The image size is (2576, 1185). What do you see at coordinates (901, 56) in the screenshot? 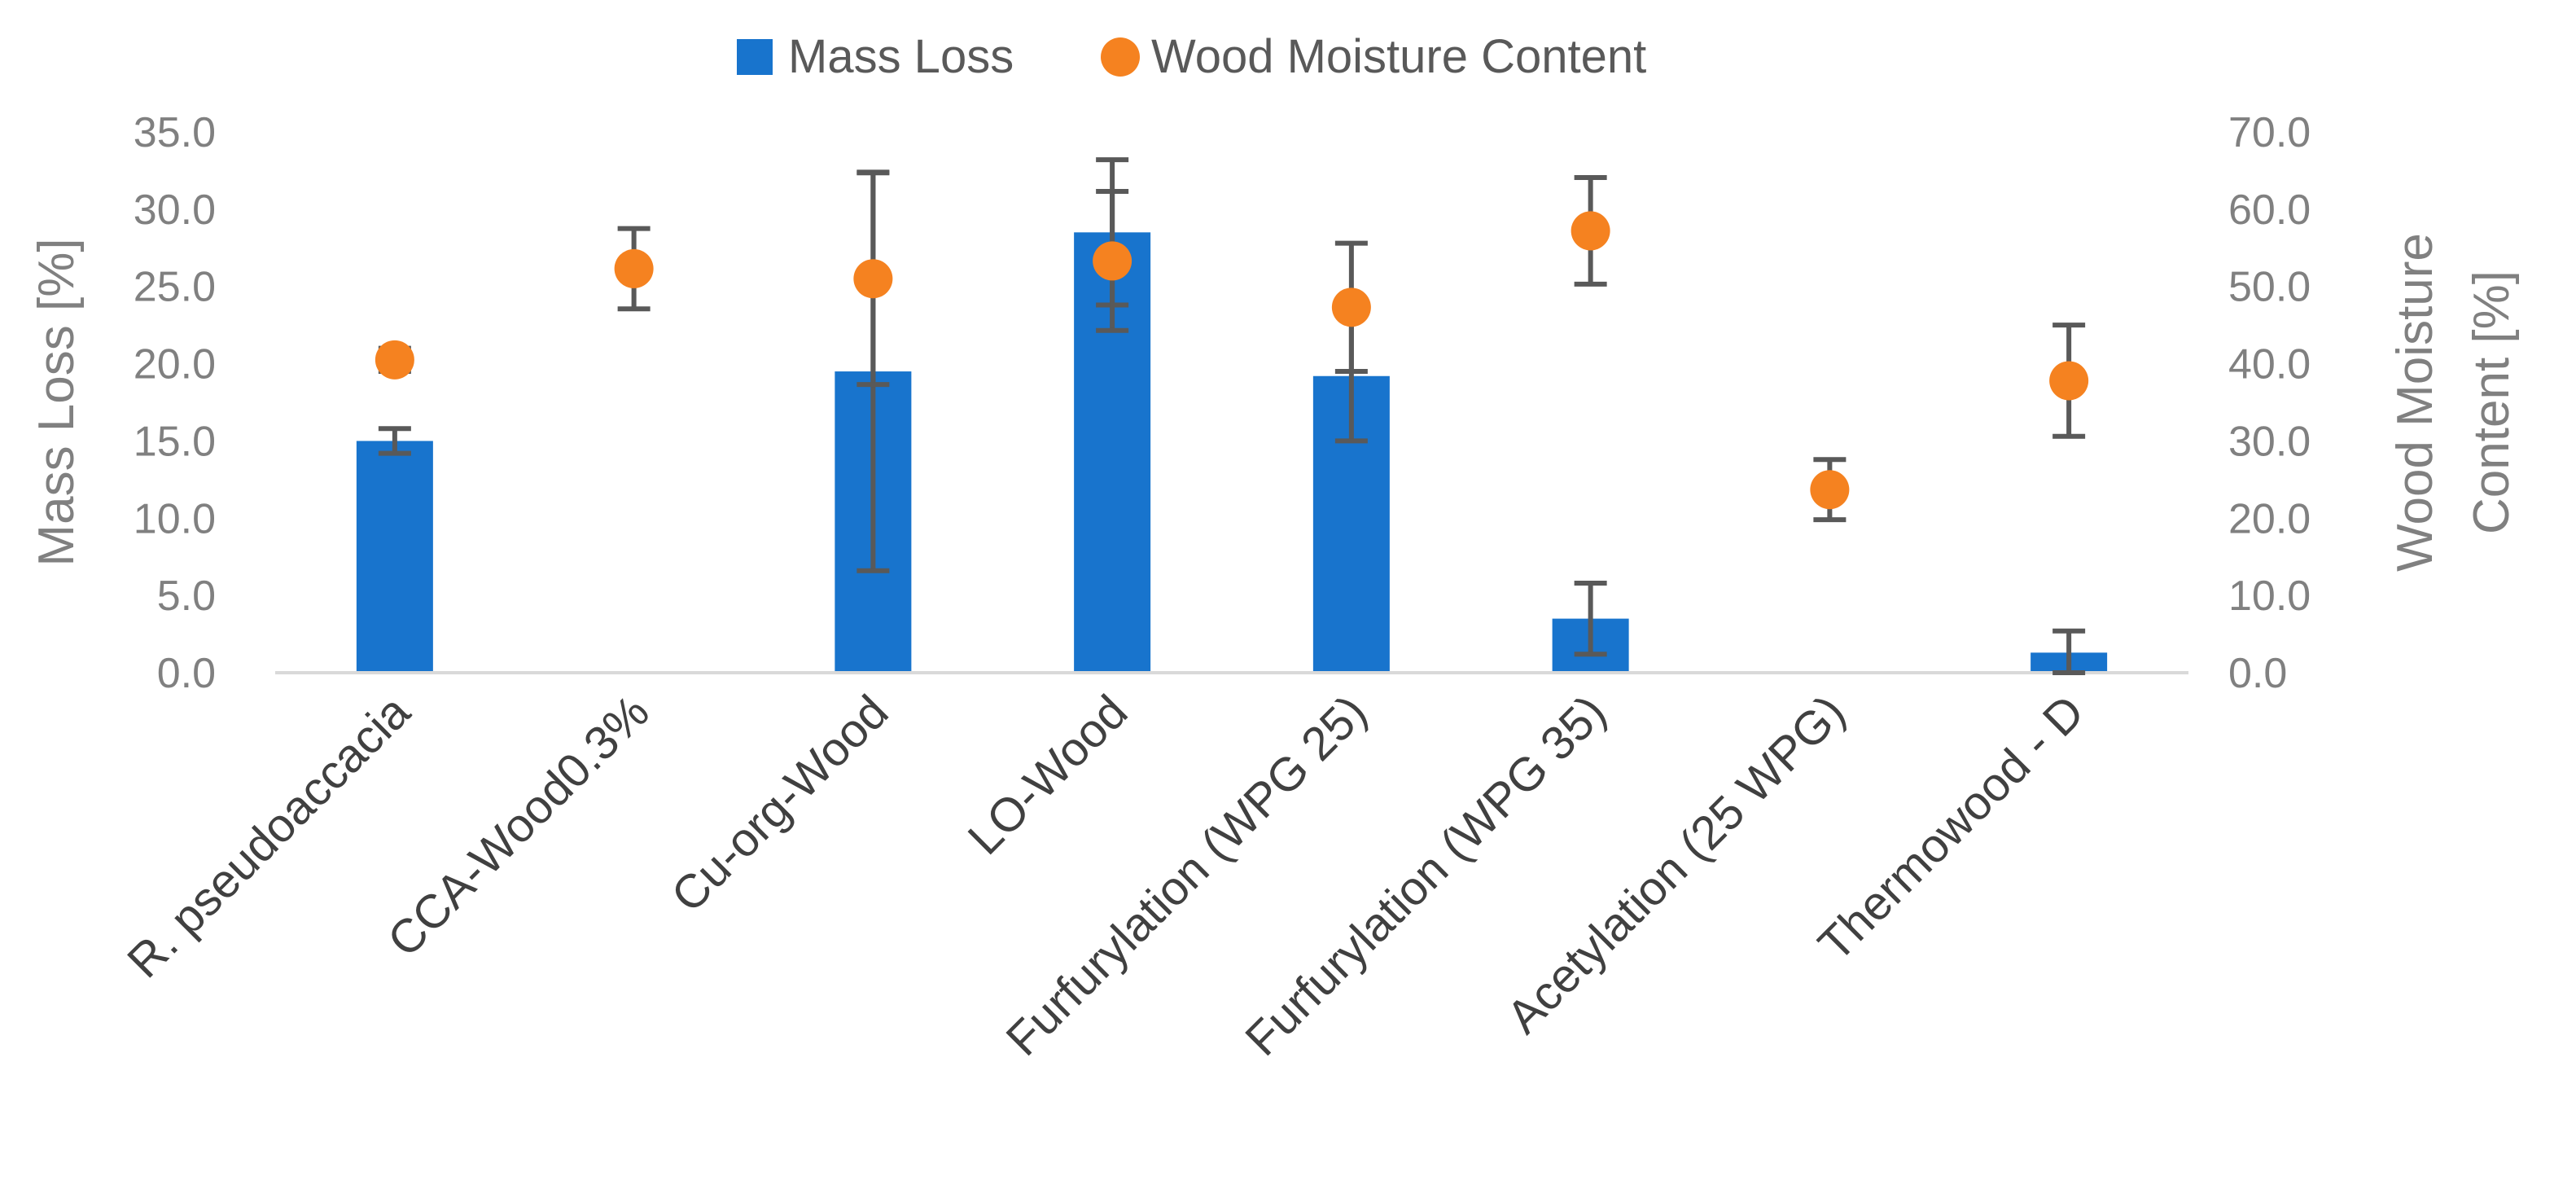
I see `legend-label-mass-loss: Mass Loss` at bounding box center [901, 56].